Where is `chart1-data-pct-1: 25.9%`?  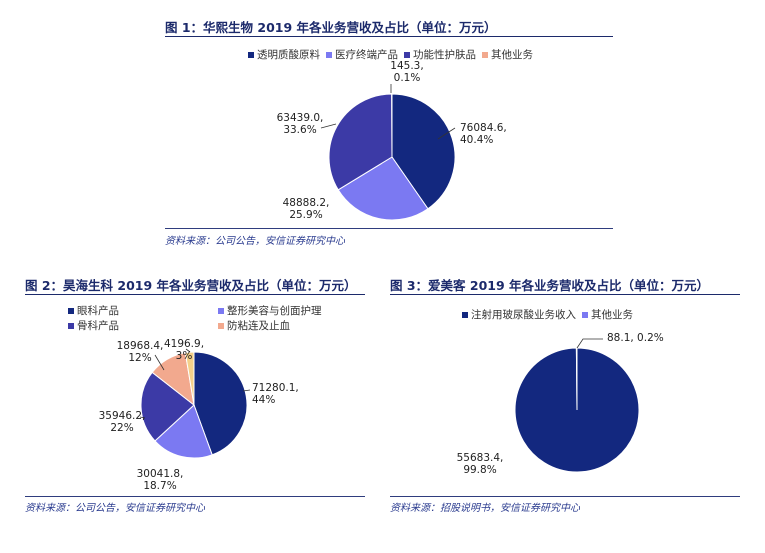 chart1-data-pct-1: 25.9% is located at coordinates (305, 215).